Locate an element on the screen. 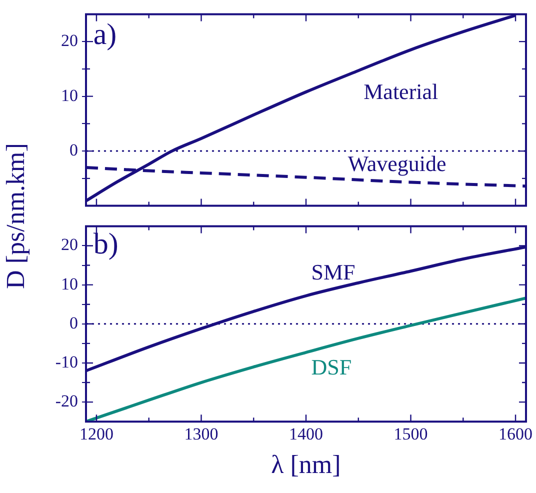 Image resolution: width=536 pixels, height=493 pixels. annotation: b) is located at coordinates (105, 244).